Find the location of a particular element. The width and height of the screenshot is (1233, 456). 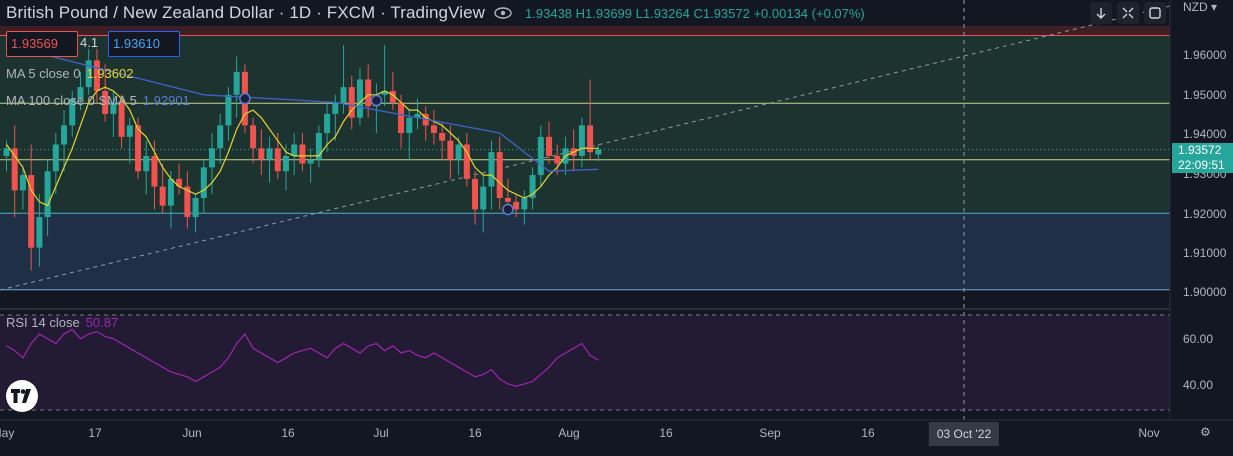

arrow-down-icon is located at coordinates (1101, 13).